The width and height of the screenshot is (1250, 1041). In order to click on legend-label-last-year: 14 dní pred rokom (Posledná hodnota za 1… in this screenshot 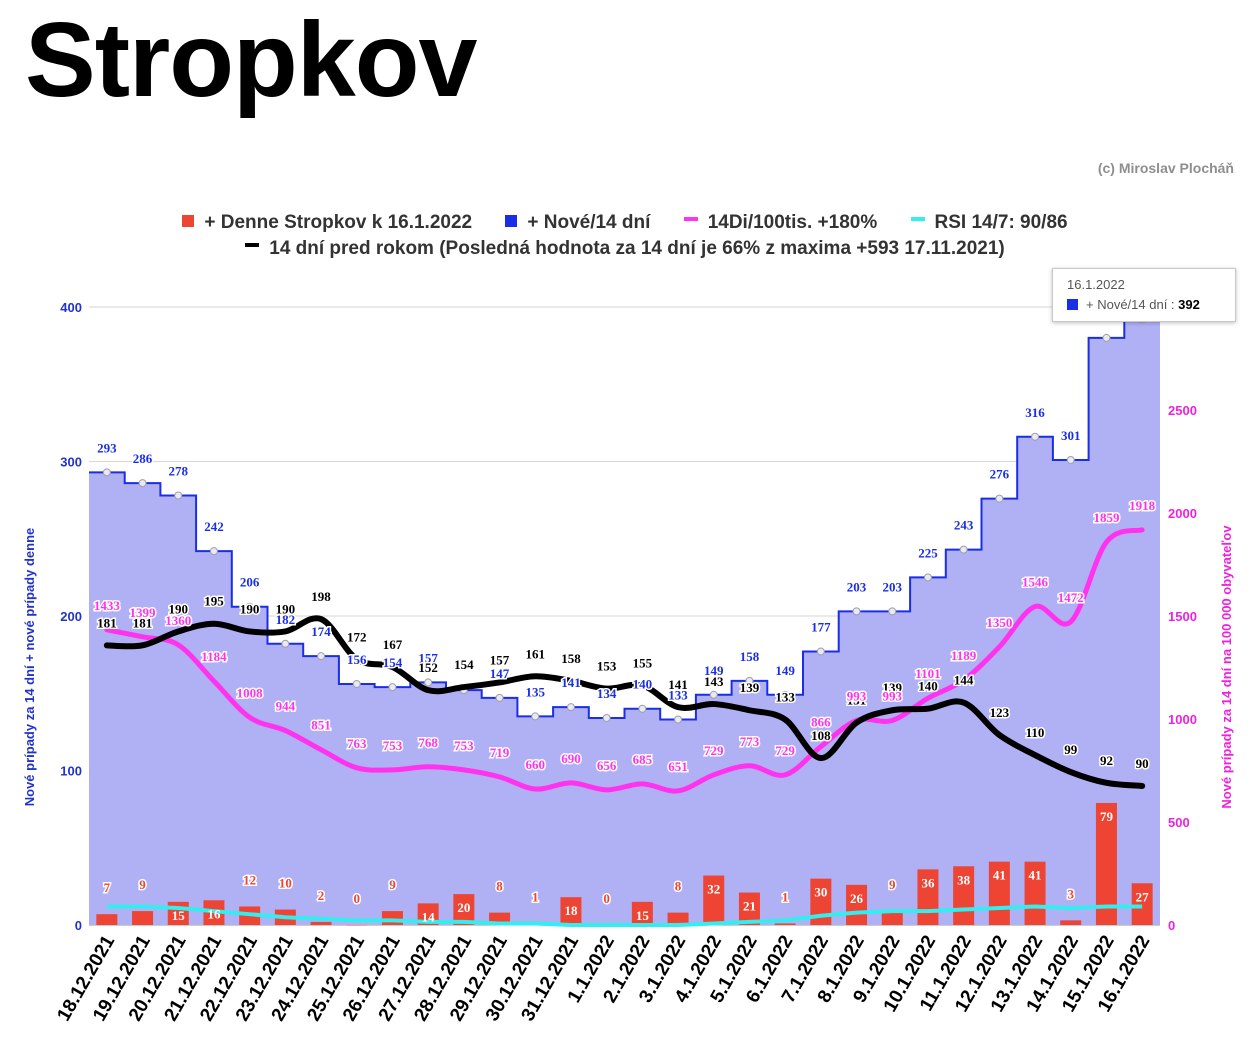, I will do `click(637, 248)`.